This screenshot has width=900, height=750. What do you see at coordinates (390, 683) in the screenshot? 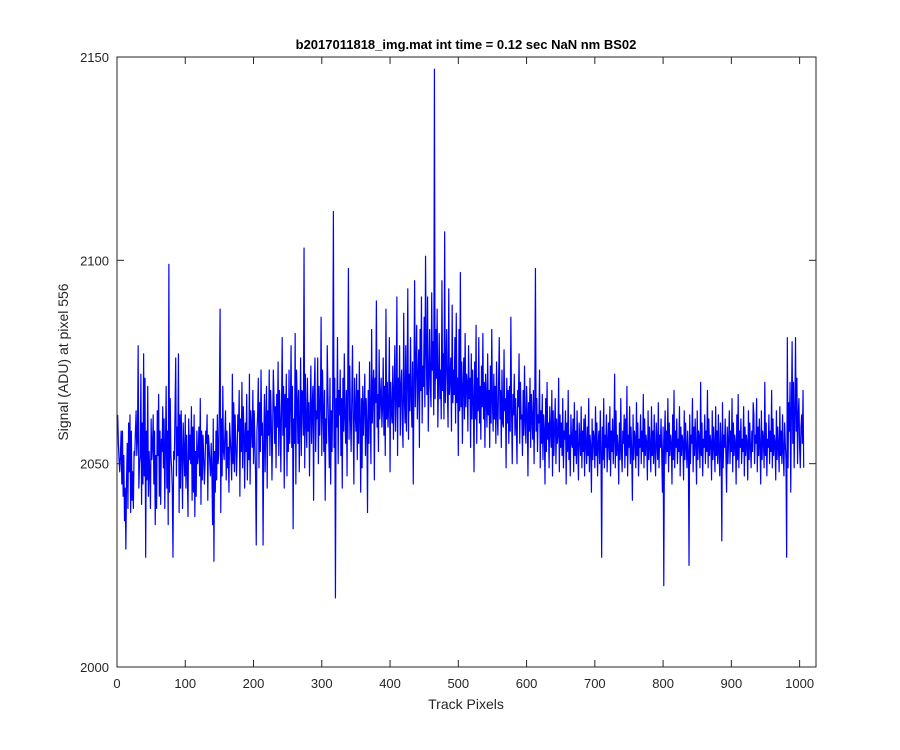
I see `x-tick-label: 400` at bounding box center [390, 683].